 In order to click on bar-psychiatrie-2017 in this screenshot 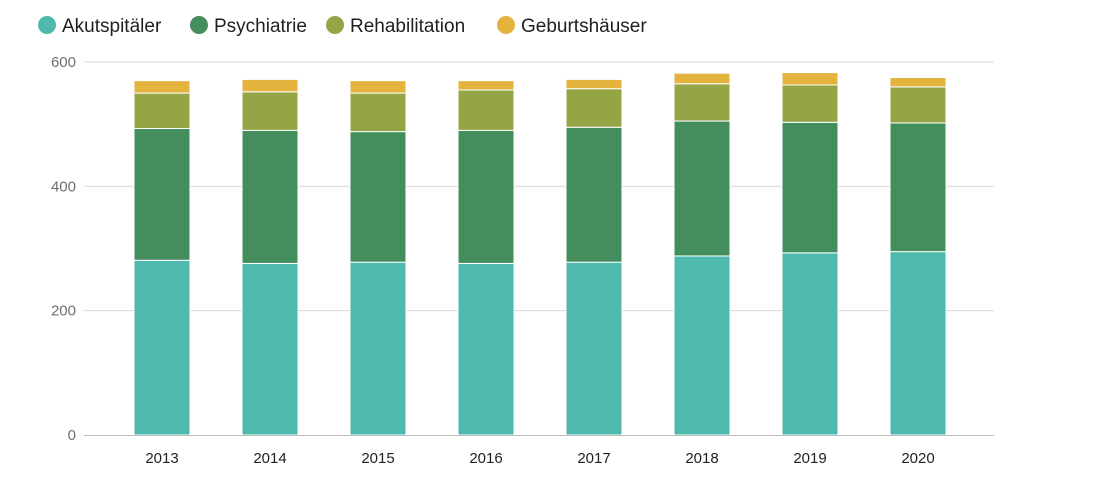, I will do `click(594, 194)`.